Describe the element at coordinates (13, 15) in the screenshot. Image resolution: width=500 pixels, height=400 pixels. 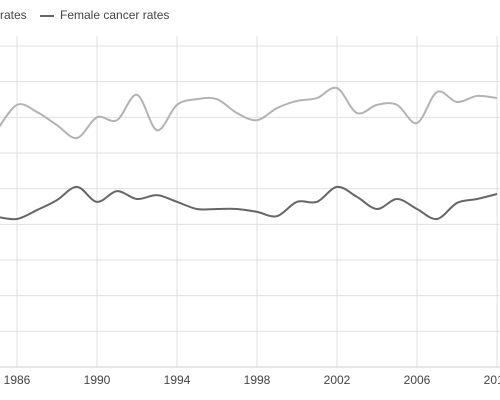
I see `legend-label: rates` at that location.